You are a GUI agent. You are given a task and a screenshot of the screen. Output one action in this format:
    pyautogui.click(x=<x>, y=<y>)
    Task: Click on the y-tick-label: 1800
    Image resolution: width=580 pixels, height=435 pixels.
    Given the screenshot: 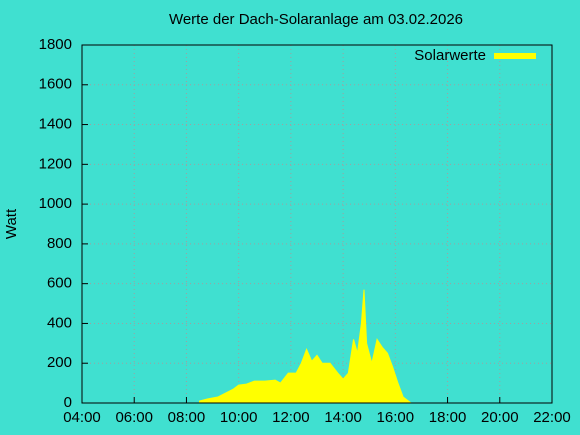 What is the action you would take?
    pyautogui.click(x=55, y=44)
    